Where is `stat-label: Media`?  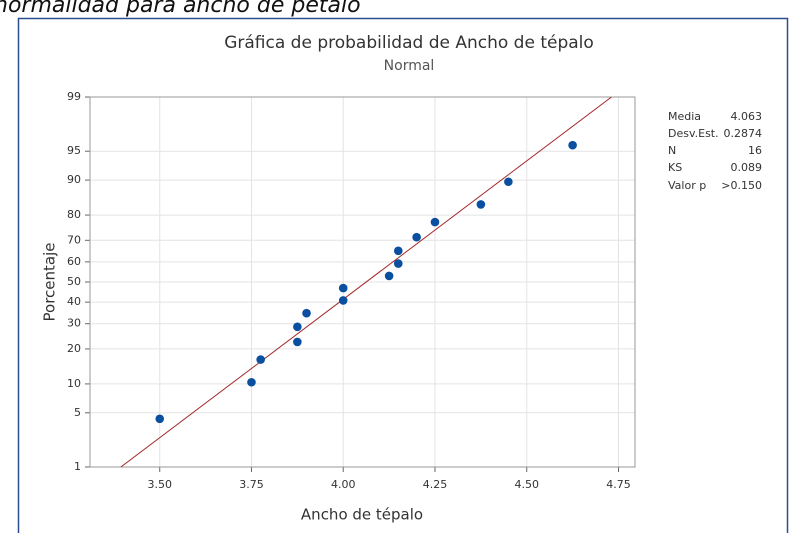 stat-label: Media is located at coordinates (684, 116).